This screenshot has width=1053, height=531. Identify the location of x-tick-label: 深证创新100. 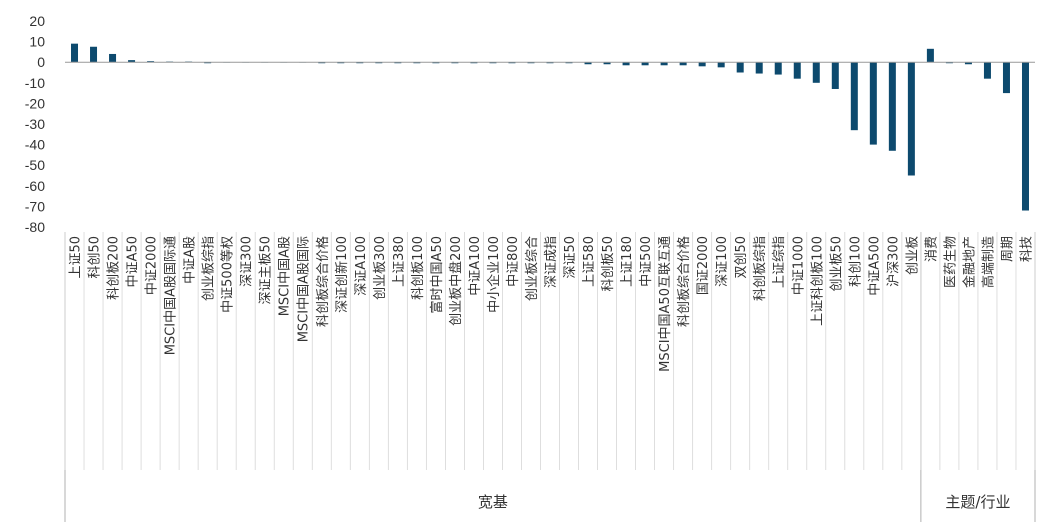
(342, 274).